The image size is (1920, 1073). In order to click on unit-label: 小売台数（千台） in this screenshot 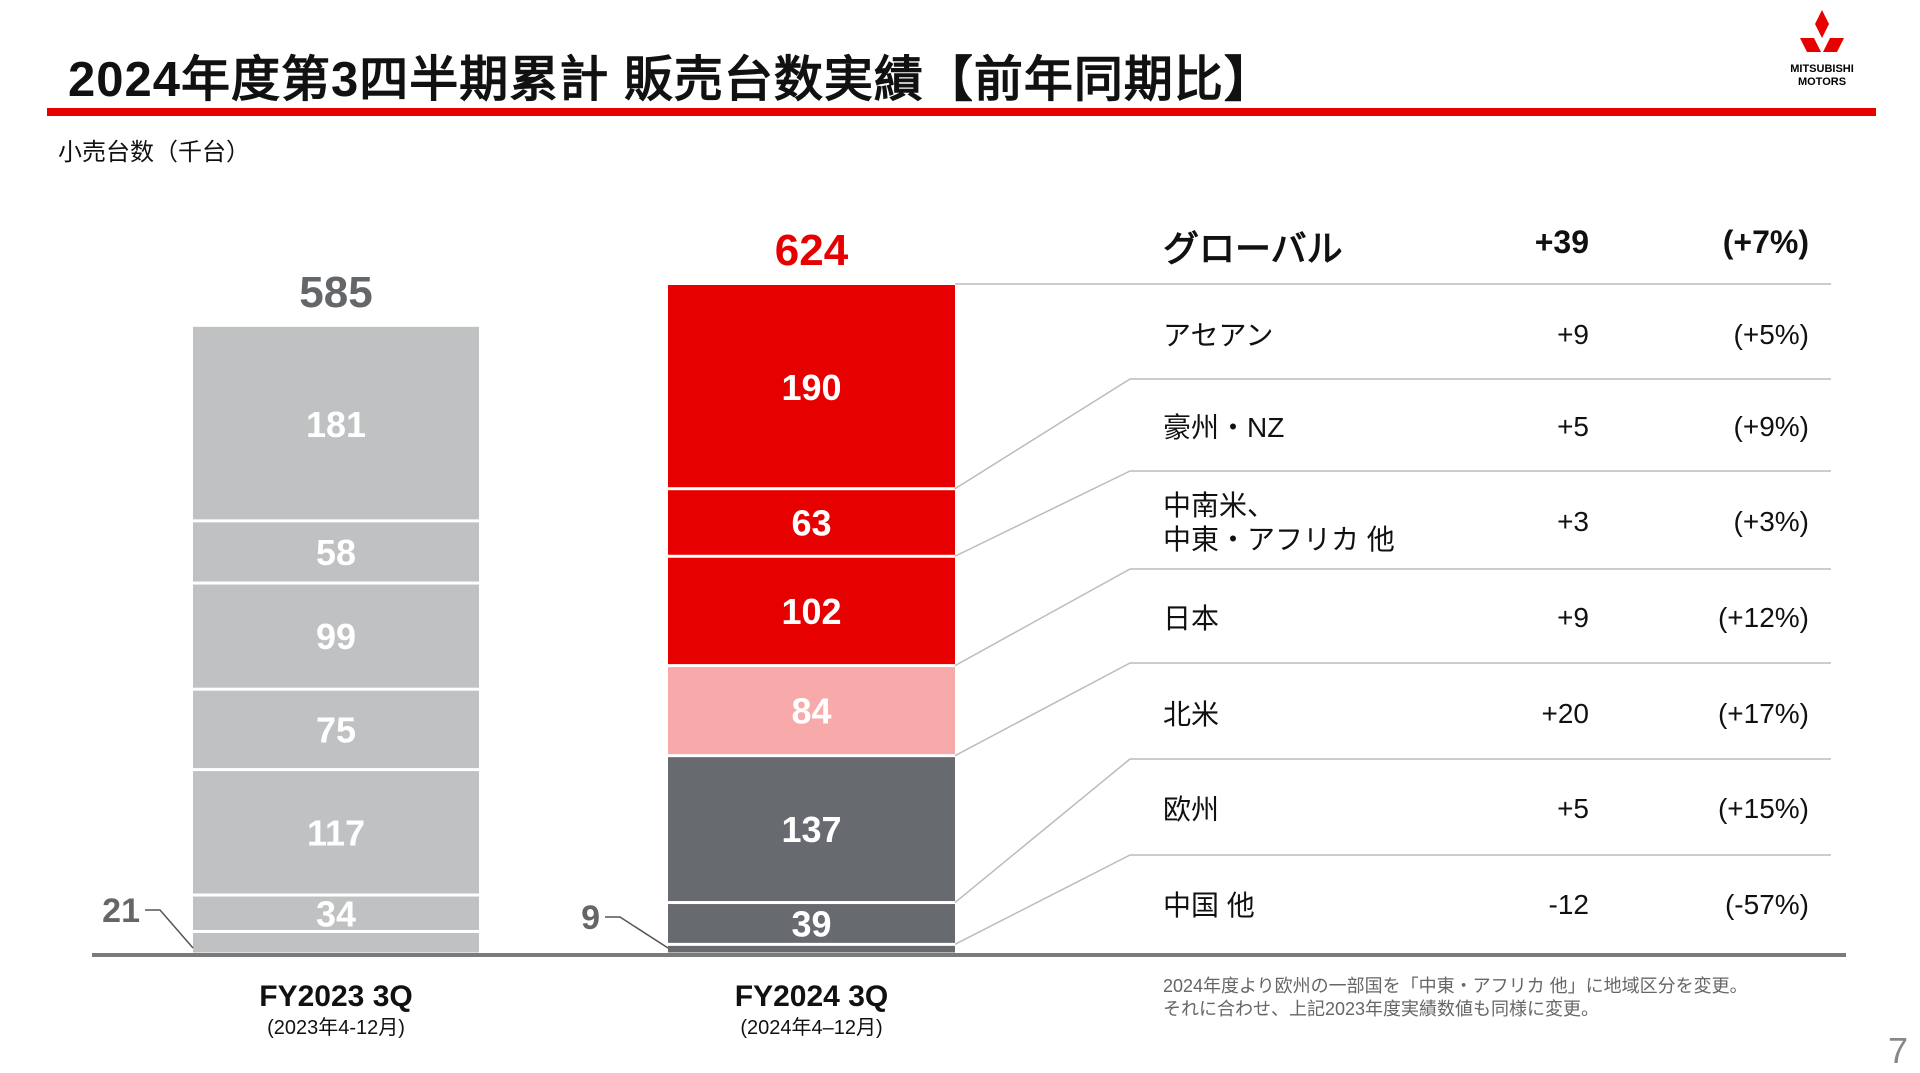, I will do `click(154, 152)`.